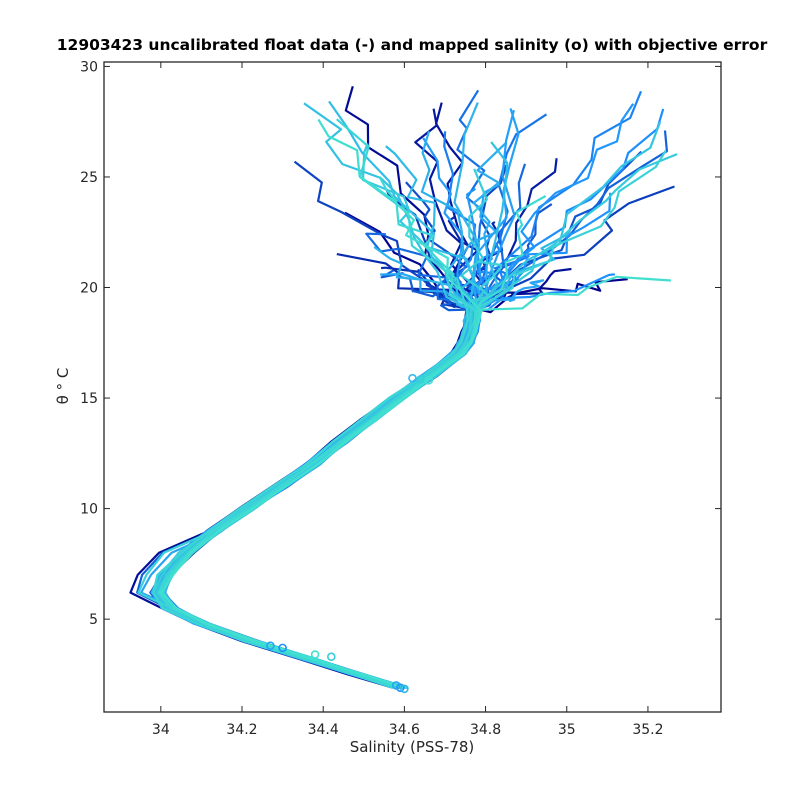 This screenshot has height=800, width=800. I want to click on mapped-salinity-markers, so click(350, 533).